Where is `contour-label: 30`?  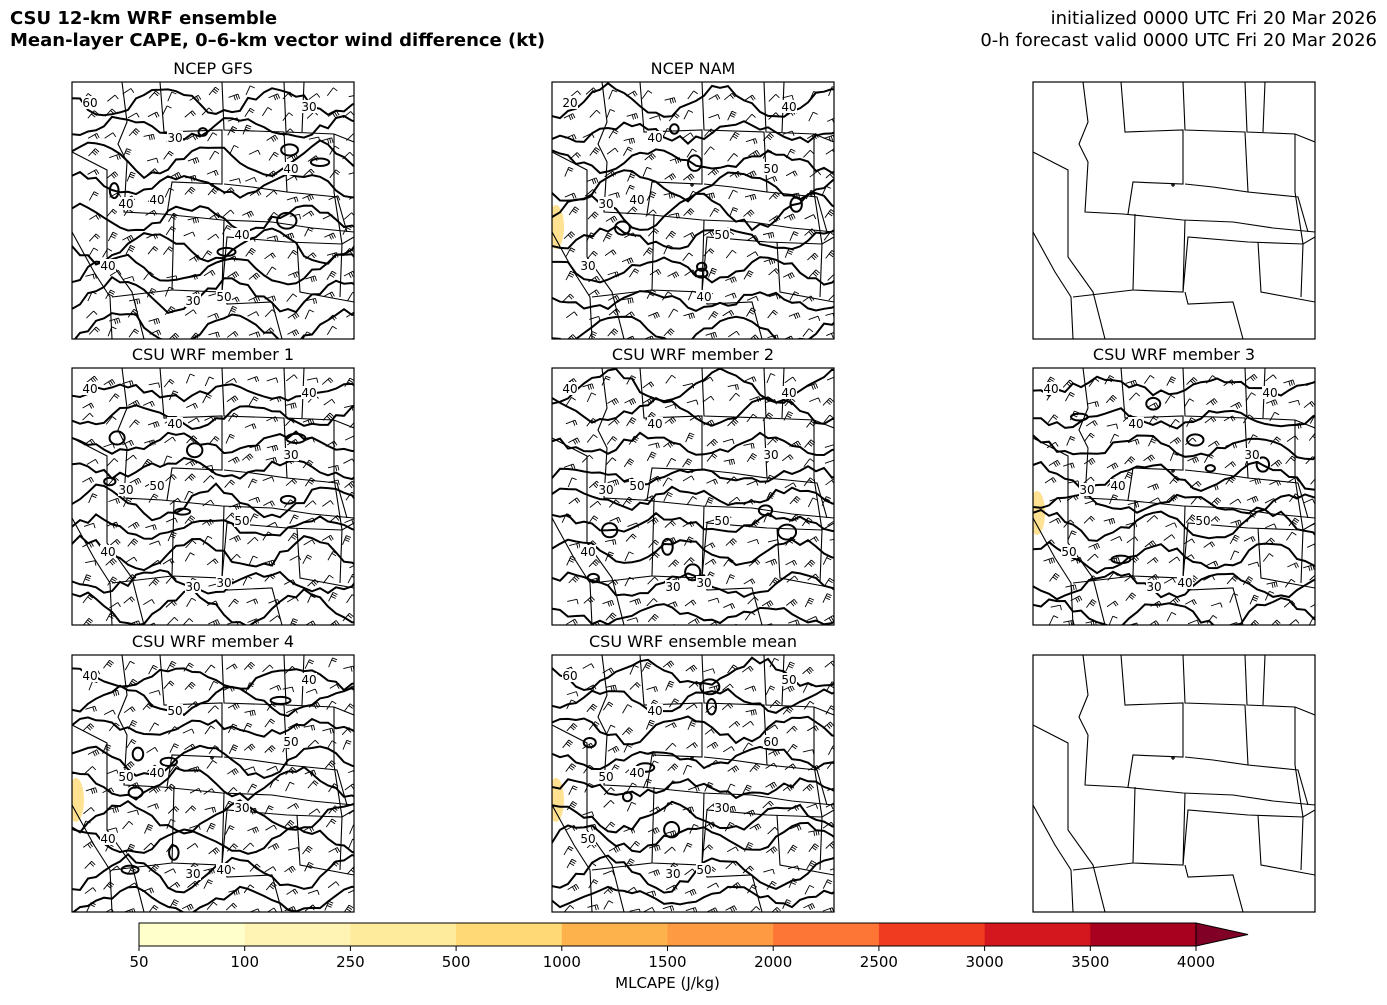 contour-label: 30 is located at coordinates (703, 583).